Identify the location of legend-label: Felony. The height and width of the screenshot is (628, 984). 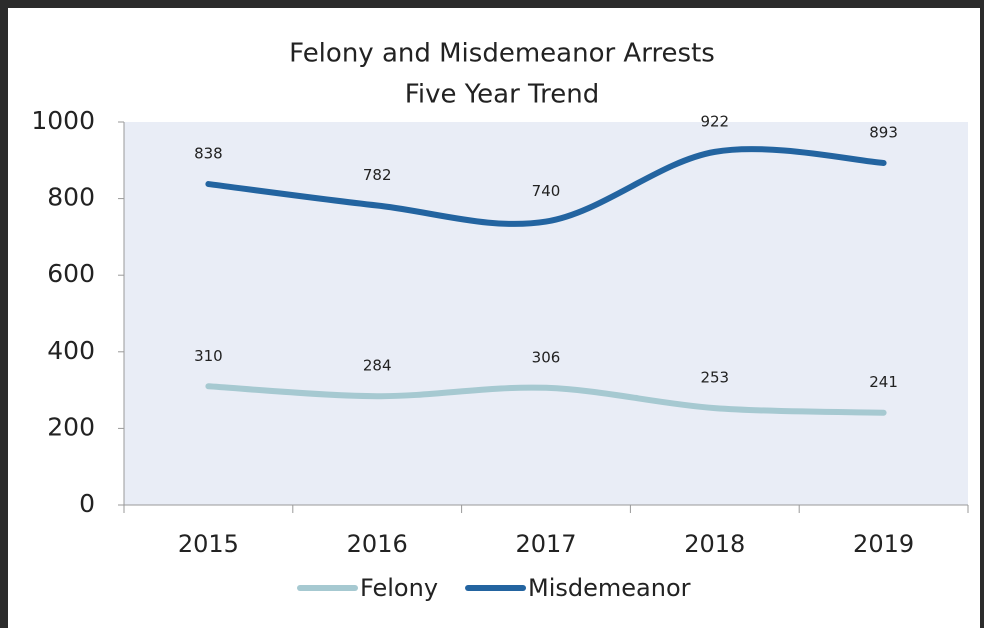
(399, 588).